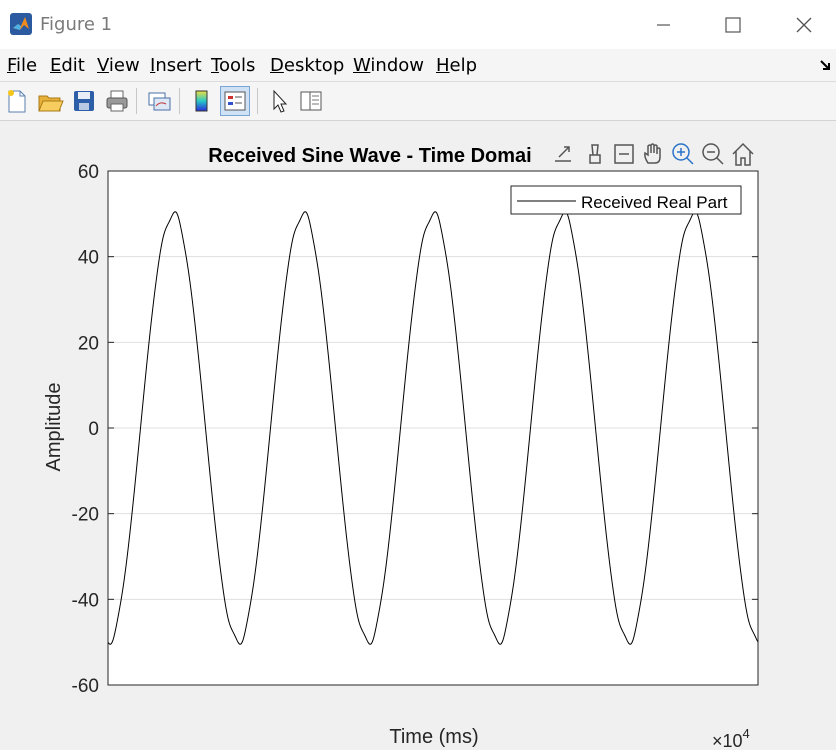 Image resolution: width=836 pixels, height=750 pixels. I want to click on legend-box, so click(626, 200).